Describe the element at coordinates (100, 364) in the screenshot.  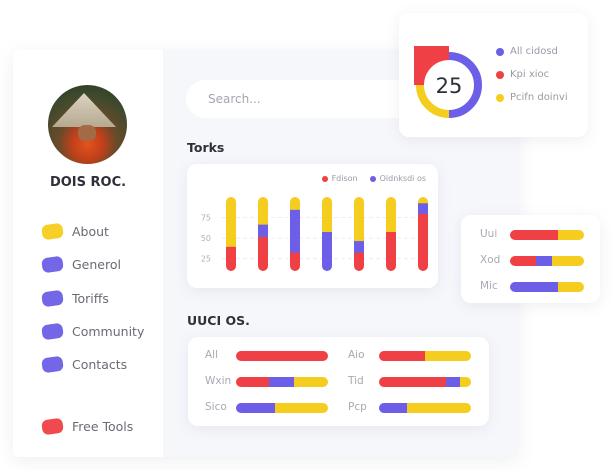
I see `sidebar-item-label: Contacts` at that location.